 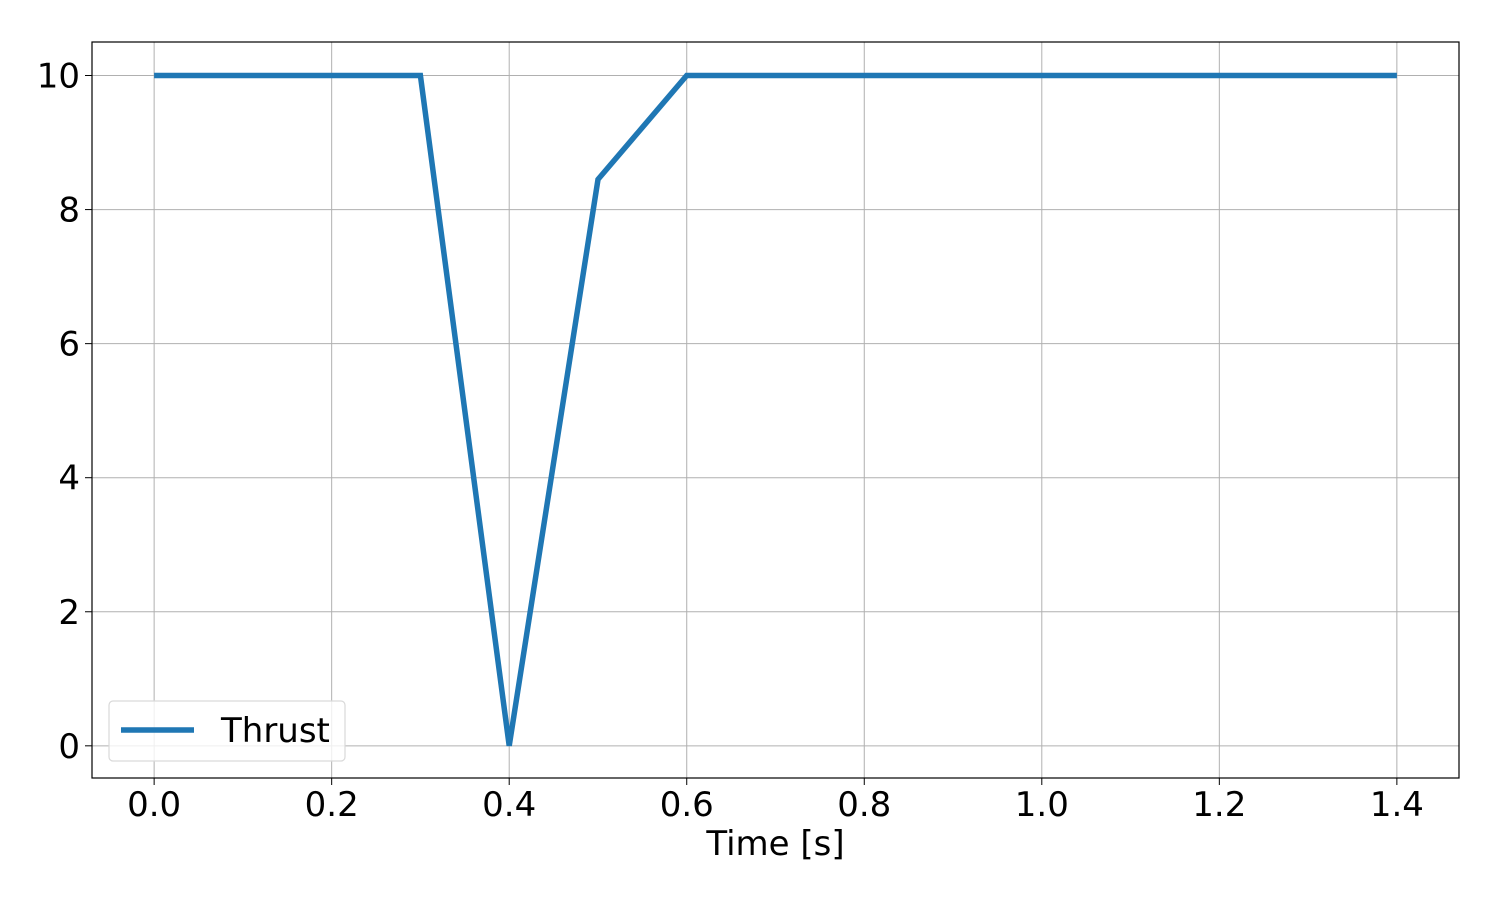 I want to click on y-tick-label: 8, so click(x=69, y=211).